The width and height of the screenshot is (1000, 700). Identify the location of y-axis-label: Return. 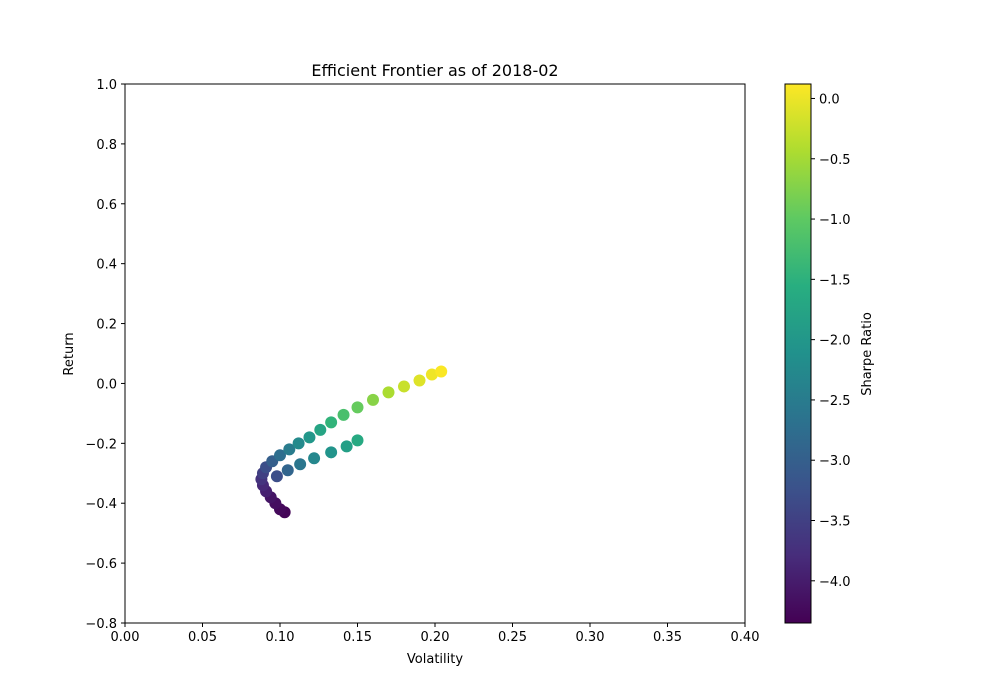
(69, 353).